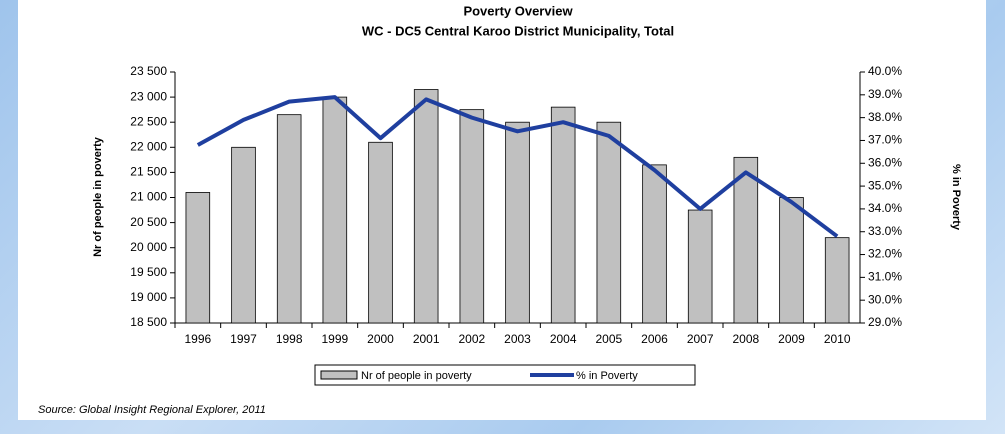 Image resolution: width=1005 pixels, height=434 pixels. Describe the element at coordinates (197, 339) in the screenshot. I see `x-tick-label: 1996` at that location.